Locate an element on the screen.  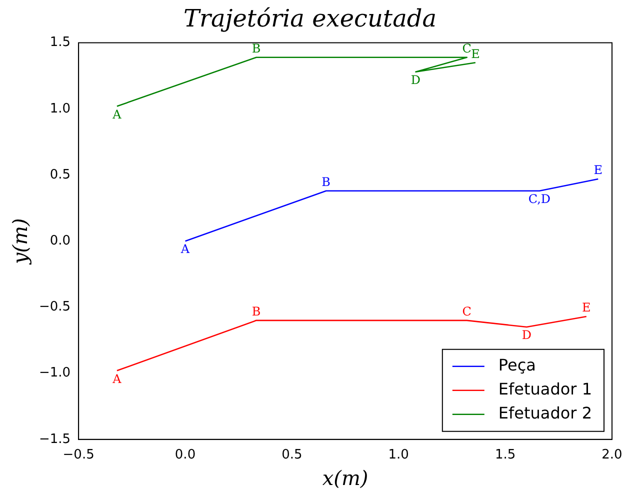
y-tick-label: −0.5 is located at coordinates (54, 307).